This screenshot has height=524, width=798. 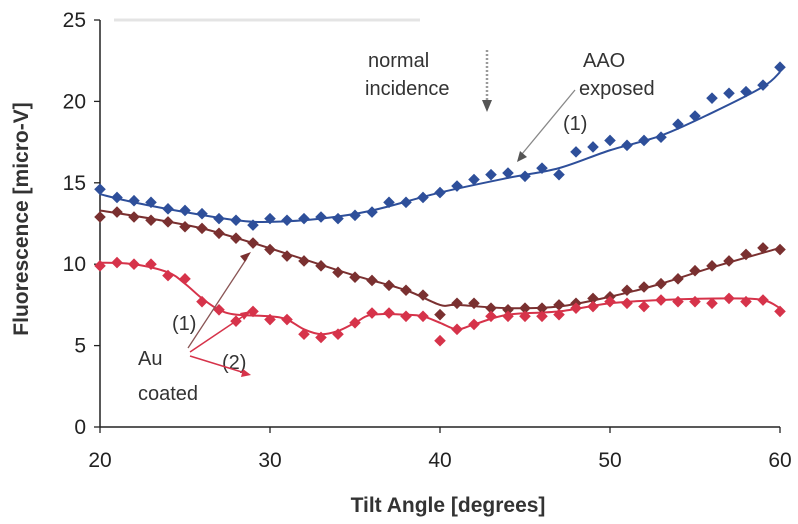 What do you see at coordinates (487, 106) in the screenshot?
I see `normal-incidence-arrowhead` at bounding box center [487, 106].